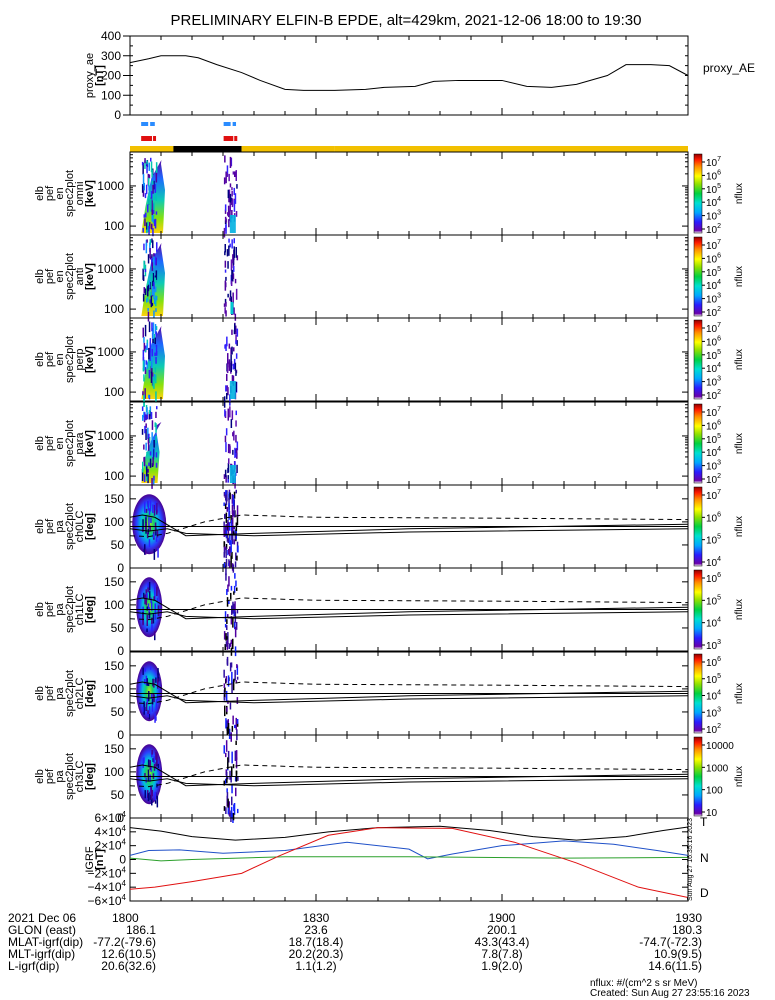 The height and width of the screenshot is (1000, 775). What do you see at coordinates (288, 149) in the screenshot?
I see `sunlight-sunlit` at bounding box center [288, 149].